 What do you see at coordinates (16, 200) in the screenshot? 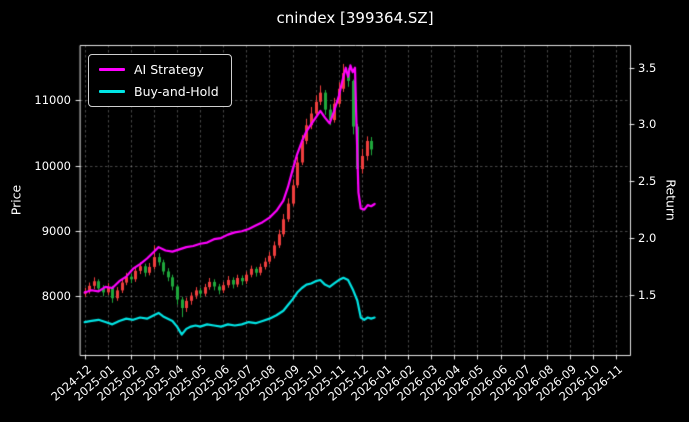
I see `y-axis-label-price: Price` at bounding box center [16, 200].